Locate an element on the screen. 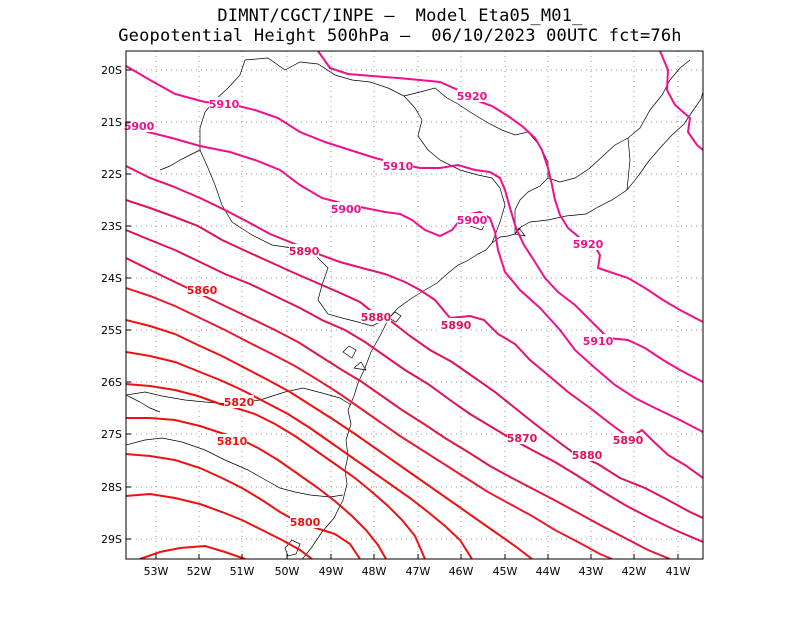 The width and height of the screenshot is (800, 618). lon-tick-label: 46W is located at coordinates (461, 571).